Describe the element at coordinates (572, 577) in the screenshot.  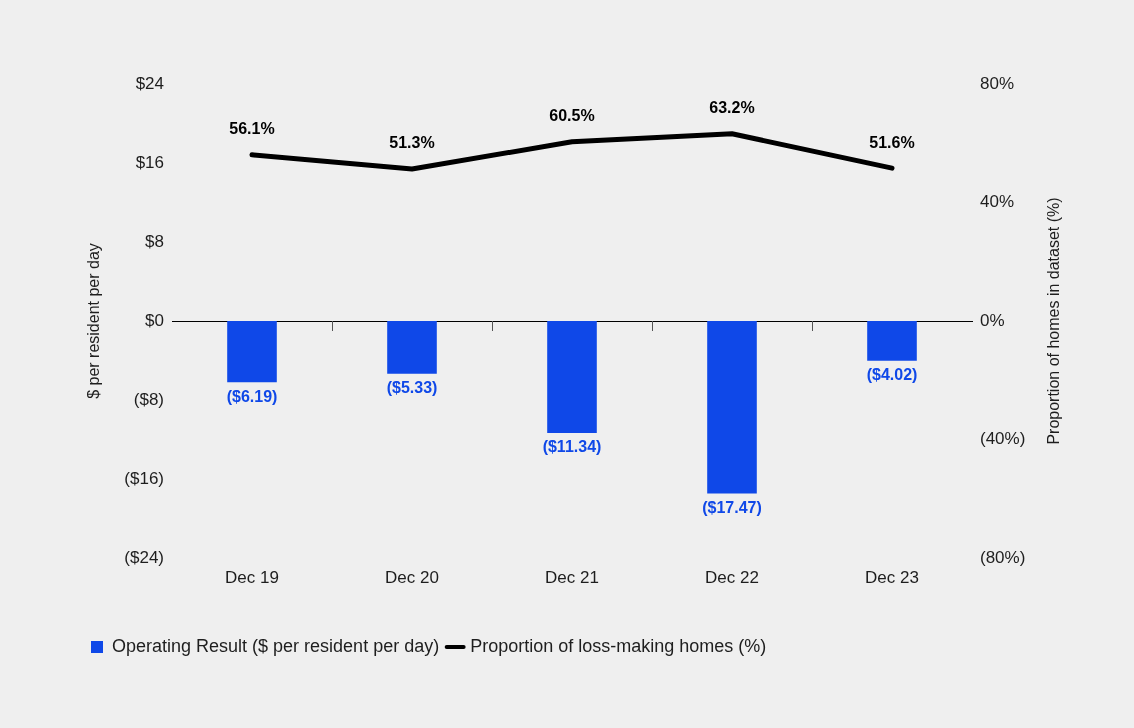
I see `x-tick-label: Dec 21` at that location.